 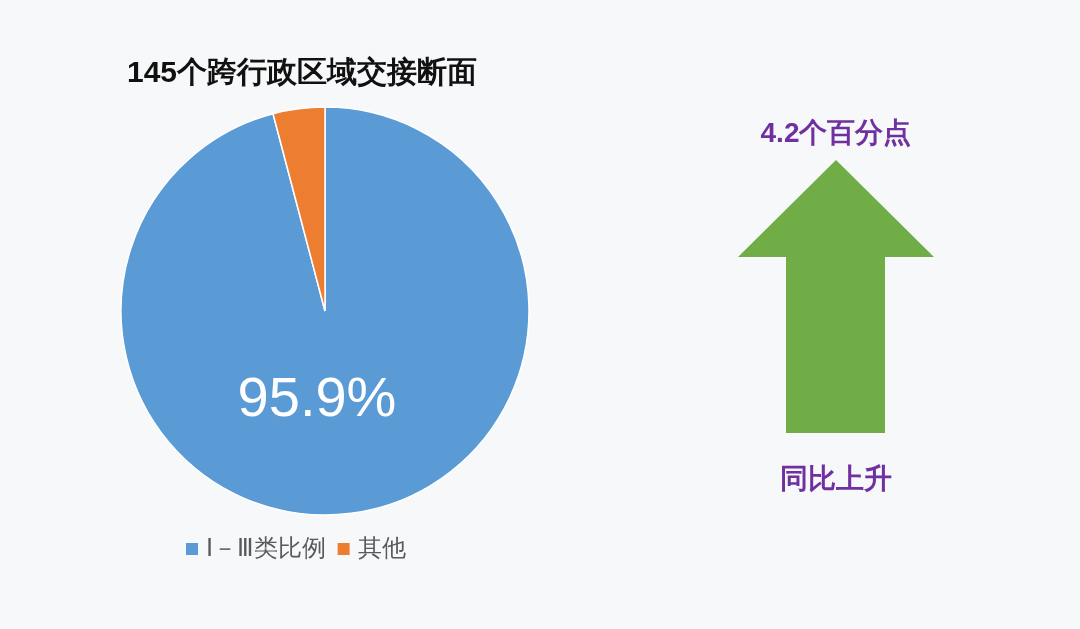 What do you see at coordinates (836, 132) in the screenshot?
I see `text: 4.2个百分点` at bounding box center [836, 132].